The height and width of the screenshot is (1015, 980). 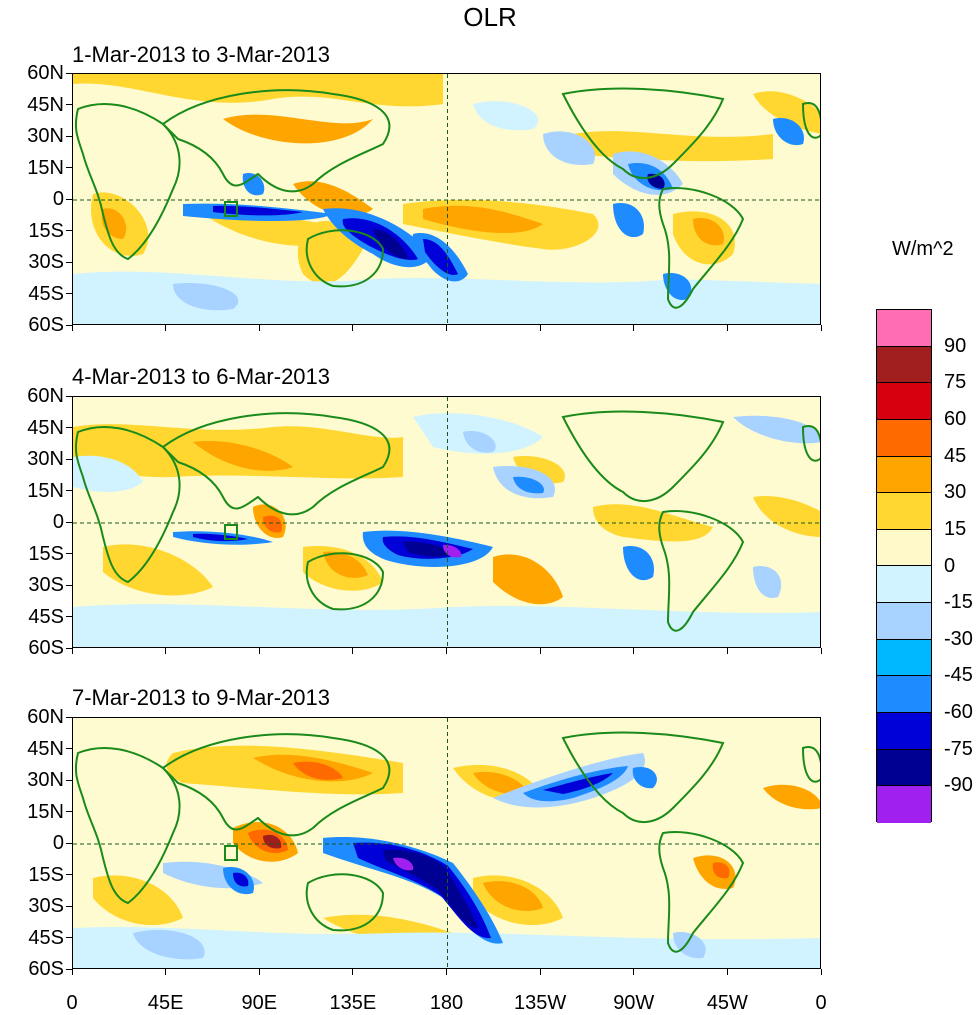 What do you see at coordinates (958, 785) in the screenshot?
I see `colorbar-label: -90` at bounding box center [958, 785].